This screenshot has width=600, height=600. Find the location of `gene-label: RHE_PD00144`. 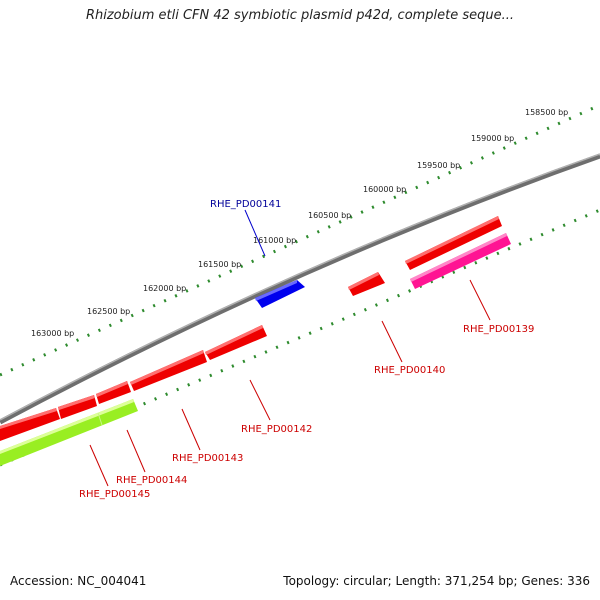

gene-label: RHE_PD00144 is located at coordinates (151, 480).